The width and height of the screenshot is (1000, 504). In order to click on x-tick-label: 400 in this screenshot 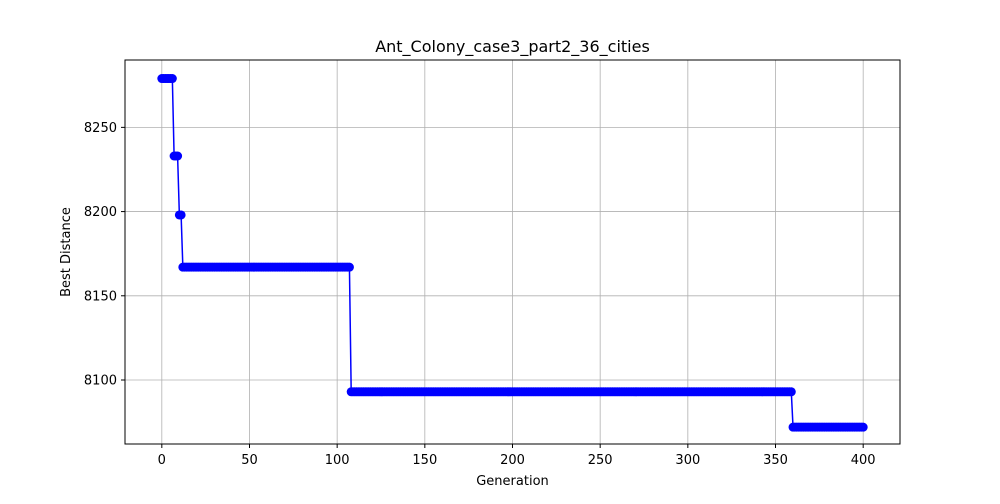, I will do `click(863, 460)`.